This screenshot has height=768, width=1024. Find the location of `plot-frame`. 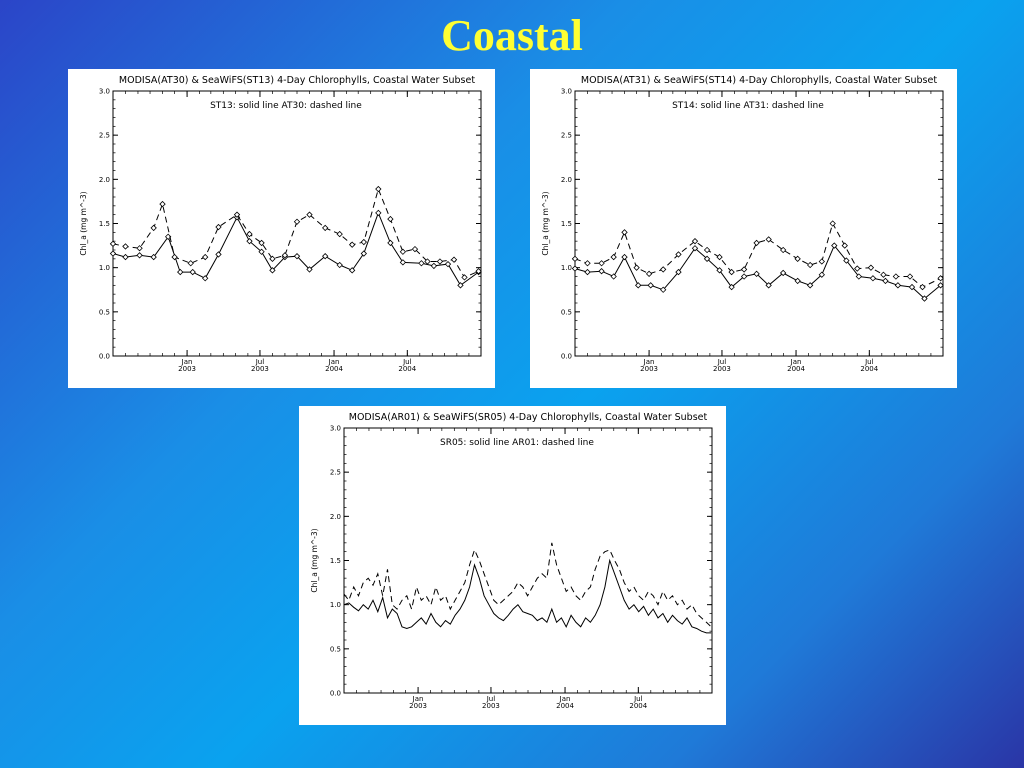

plot-frame is located at coordinates (759, 223).